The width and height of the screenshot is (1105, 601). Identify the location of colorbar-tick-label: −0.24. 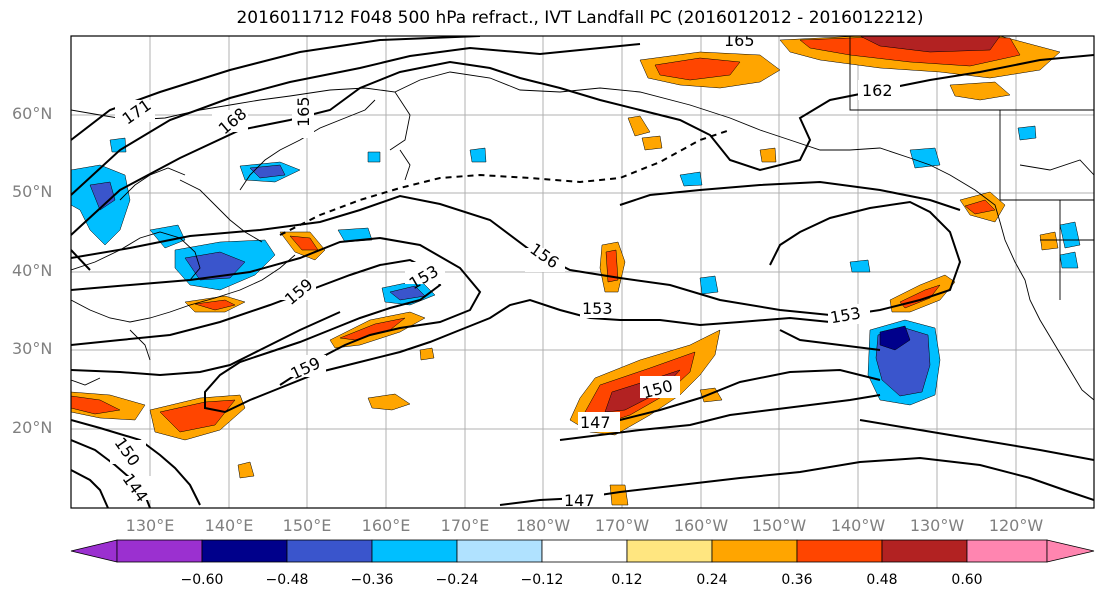
(457, 580).